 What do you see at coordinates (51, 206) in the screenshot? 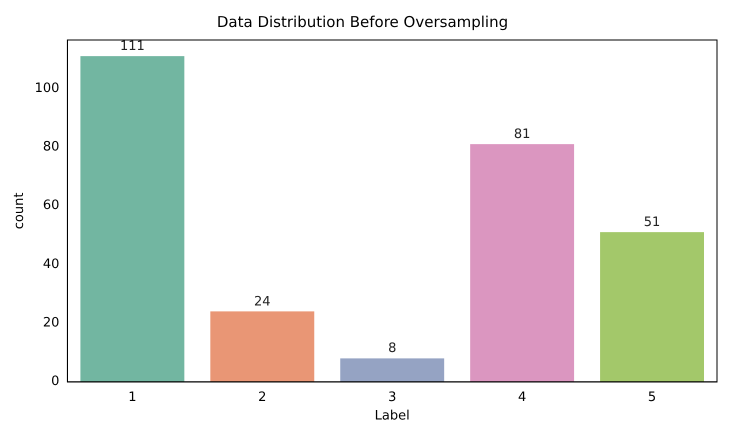
I see `y-tick-label: 60` at bounding box center [51, 206].